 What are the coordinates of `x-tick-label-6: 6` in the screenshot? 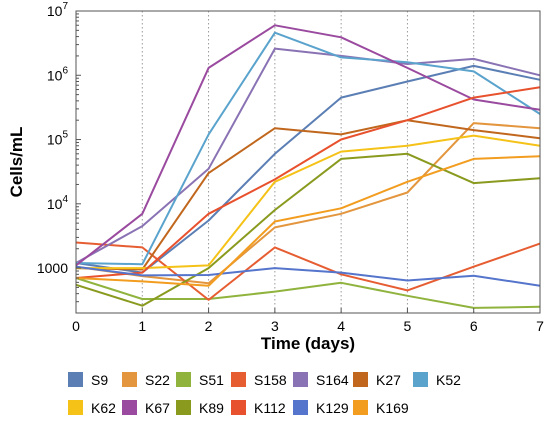 It's located at (474, 326).